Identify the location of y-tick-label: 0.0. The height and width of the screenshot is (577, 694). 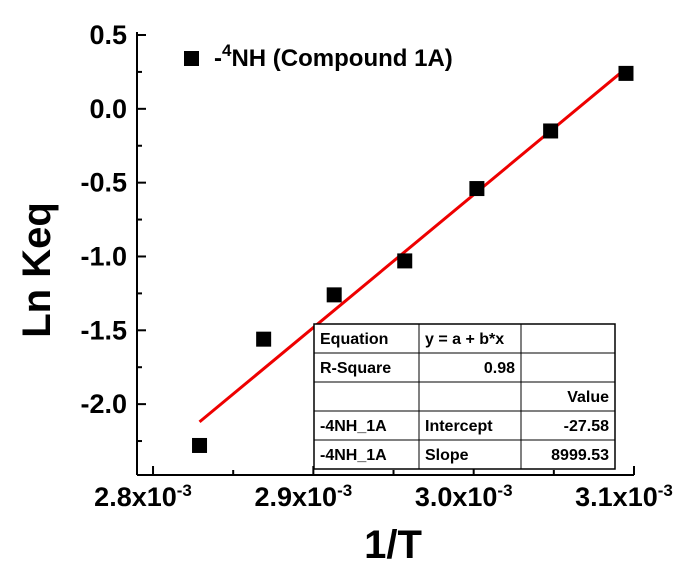
(108, 109).